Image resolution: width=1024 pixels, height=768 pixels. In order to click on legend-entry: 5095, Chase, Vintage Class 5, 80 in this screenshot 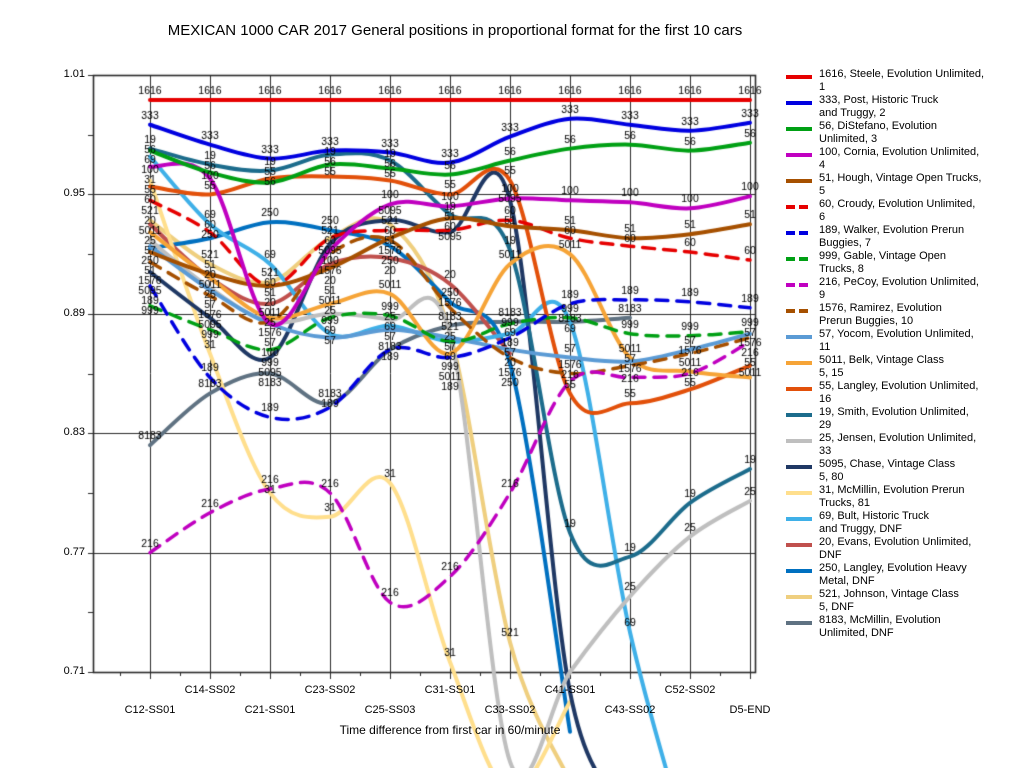, I will do `click(904, 471)`.